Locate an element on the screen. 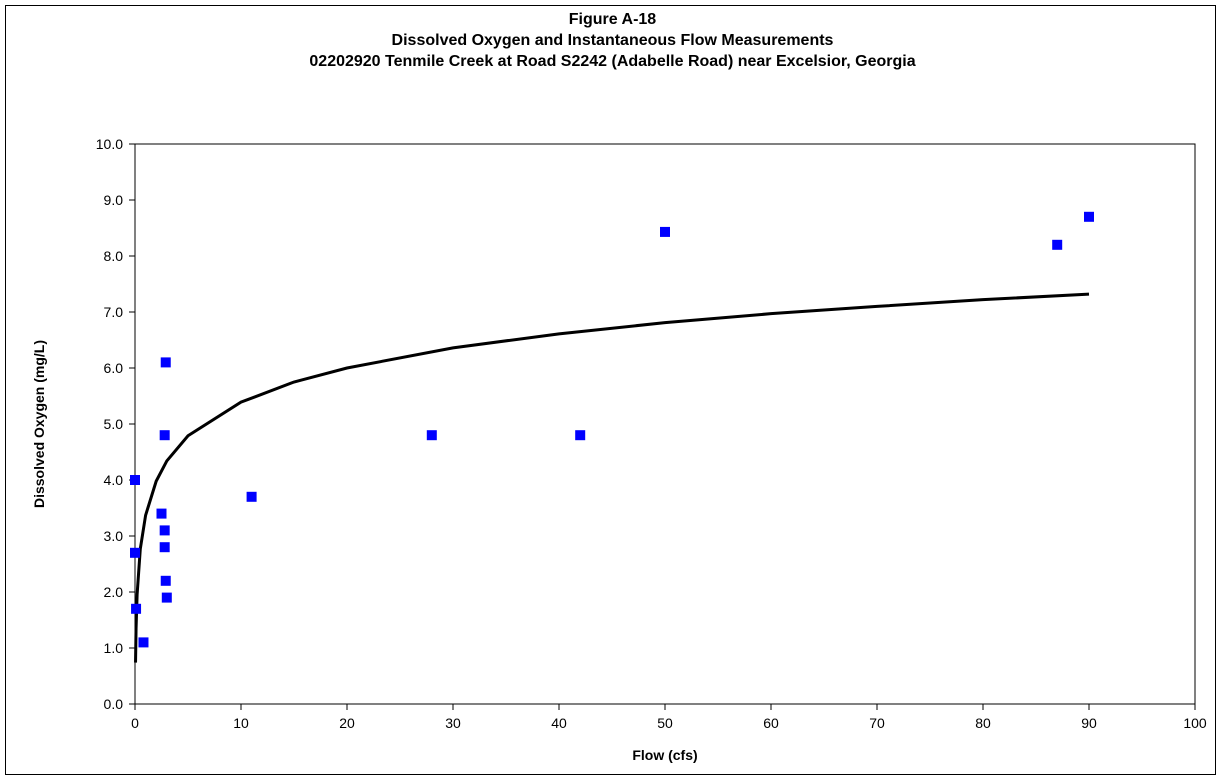 Image resolution: width=1225 pixels, height=784 pixels. x-tick-label: 70 is located at coordinates (877, 723).